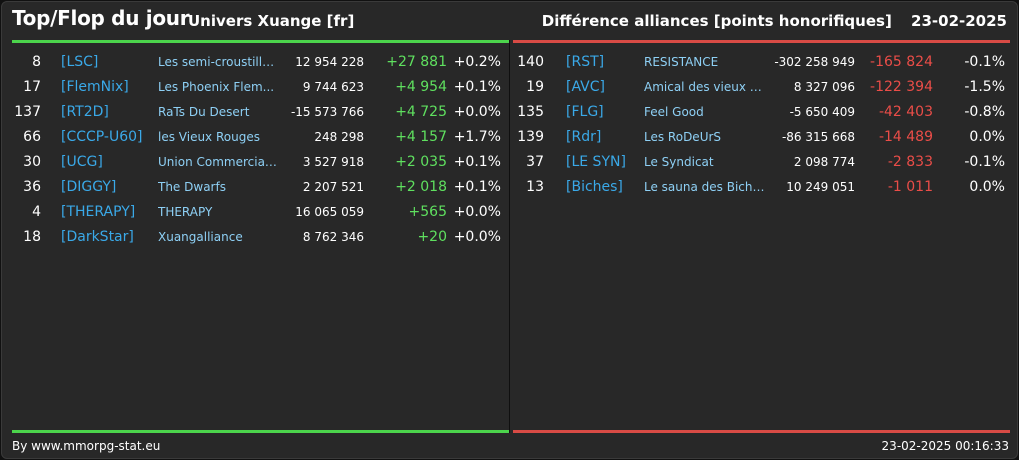 This screenshot has width=1019, height=460. I want to click on diff-cell: +4 954, so click(421, 87).